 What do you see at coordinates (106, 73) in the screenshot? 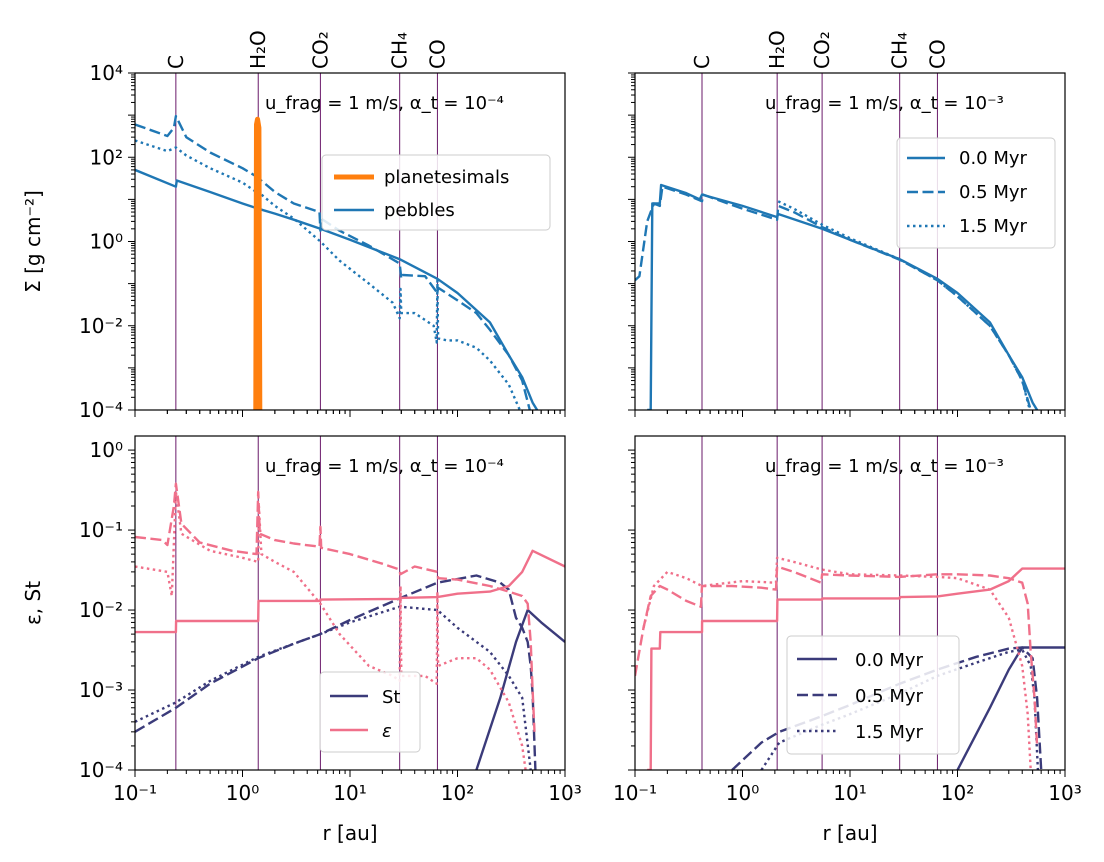
I see `y-tick-label: 10⁴` at bounding box center [106, 73].